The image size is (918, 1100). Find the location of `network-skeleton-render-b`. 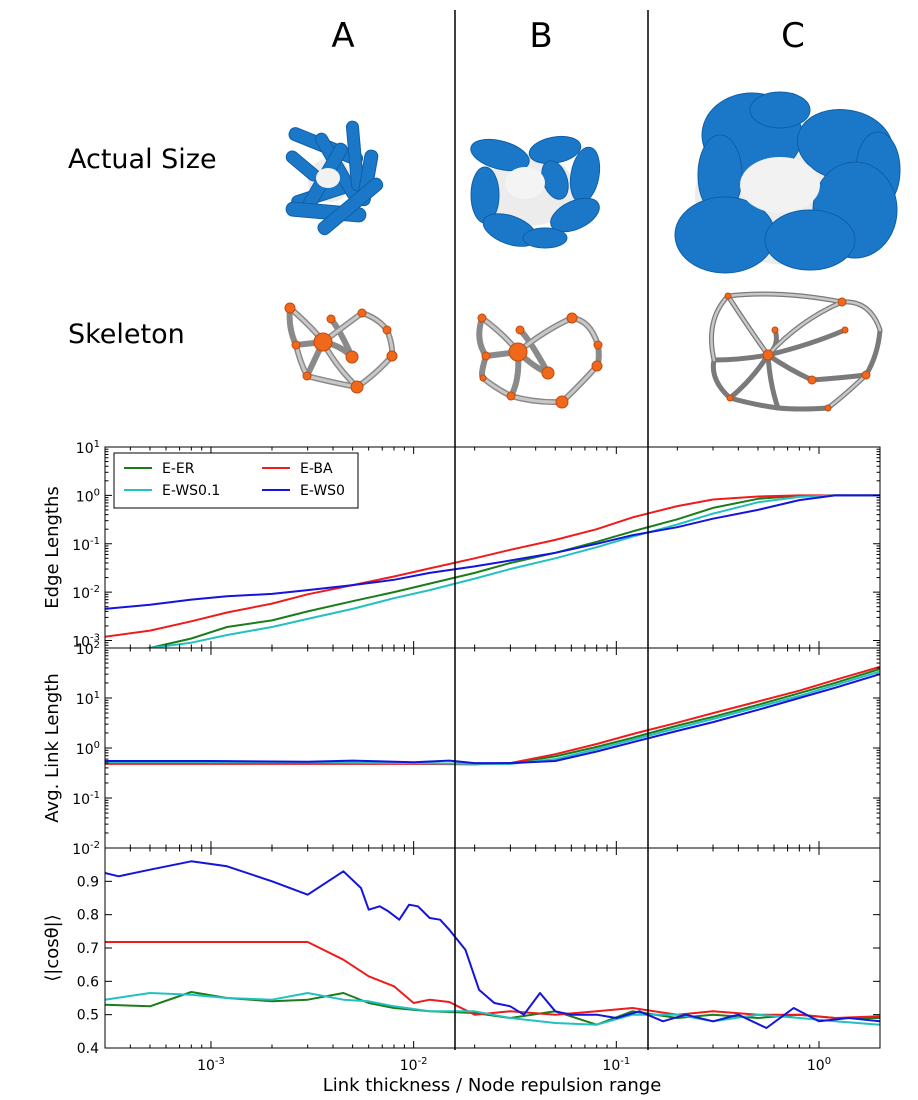

network-skeleton-render-b is located at coordinates (539, 360).